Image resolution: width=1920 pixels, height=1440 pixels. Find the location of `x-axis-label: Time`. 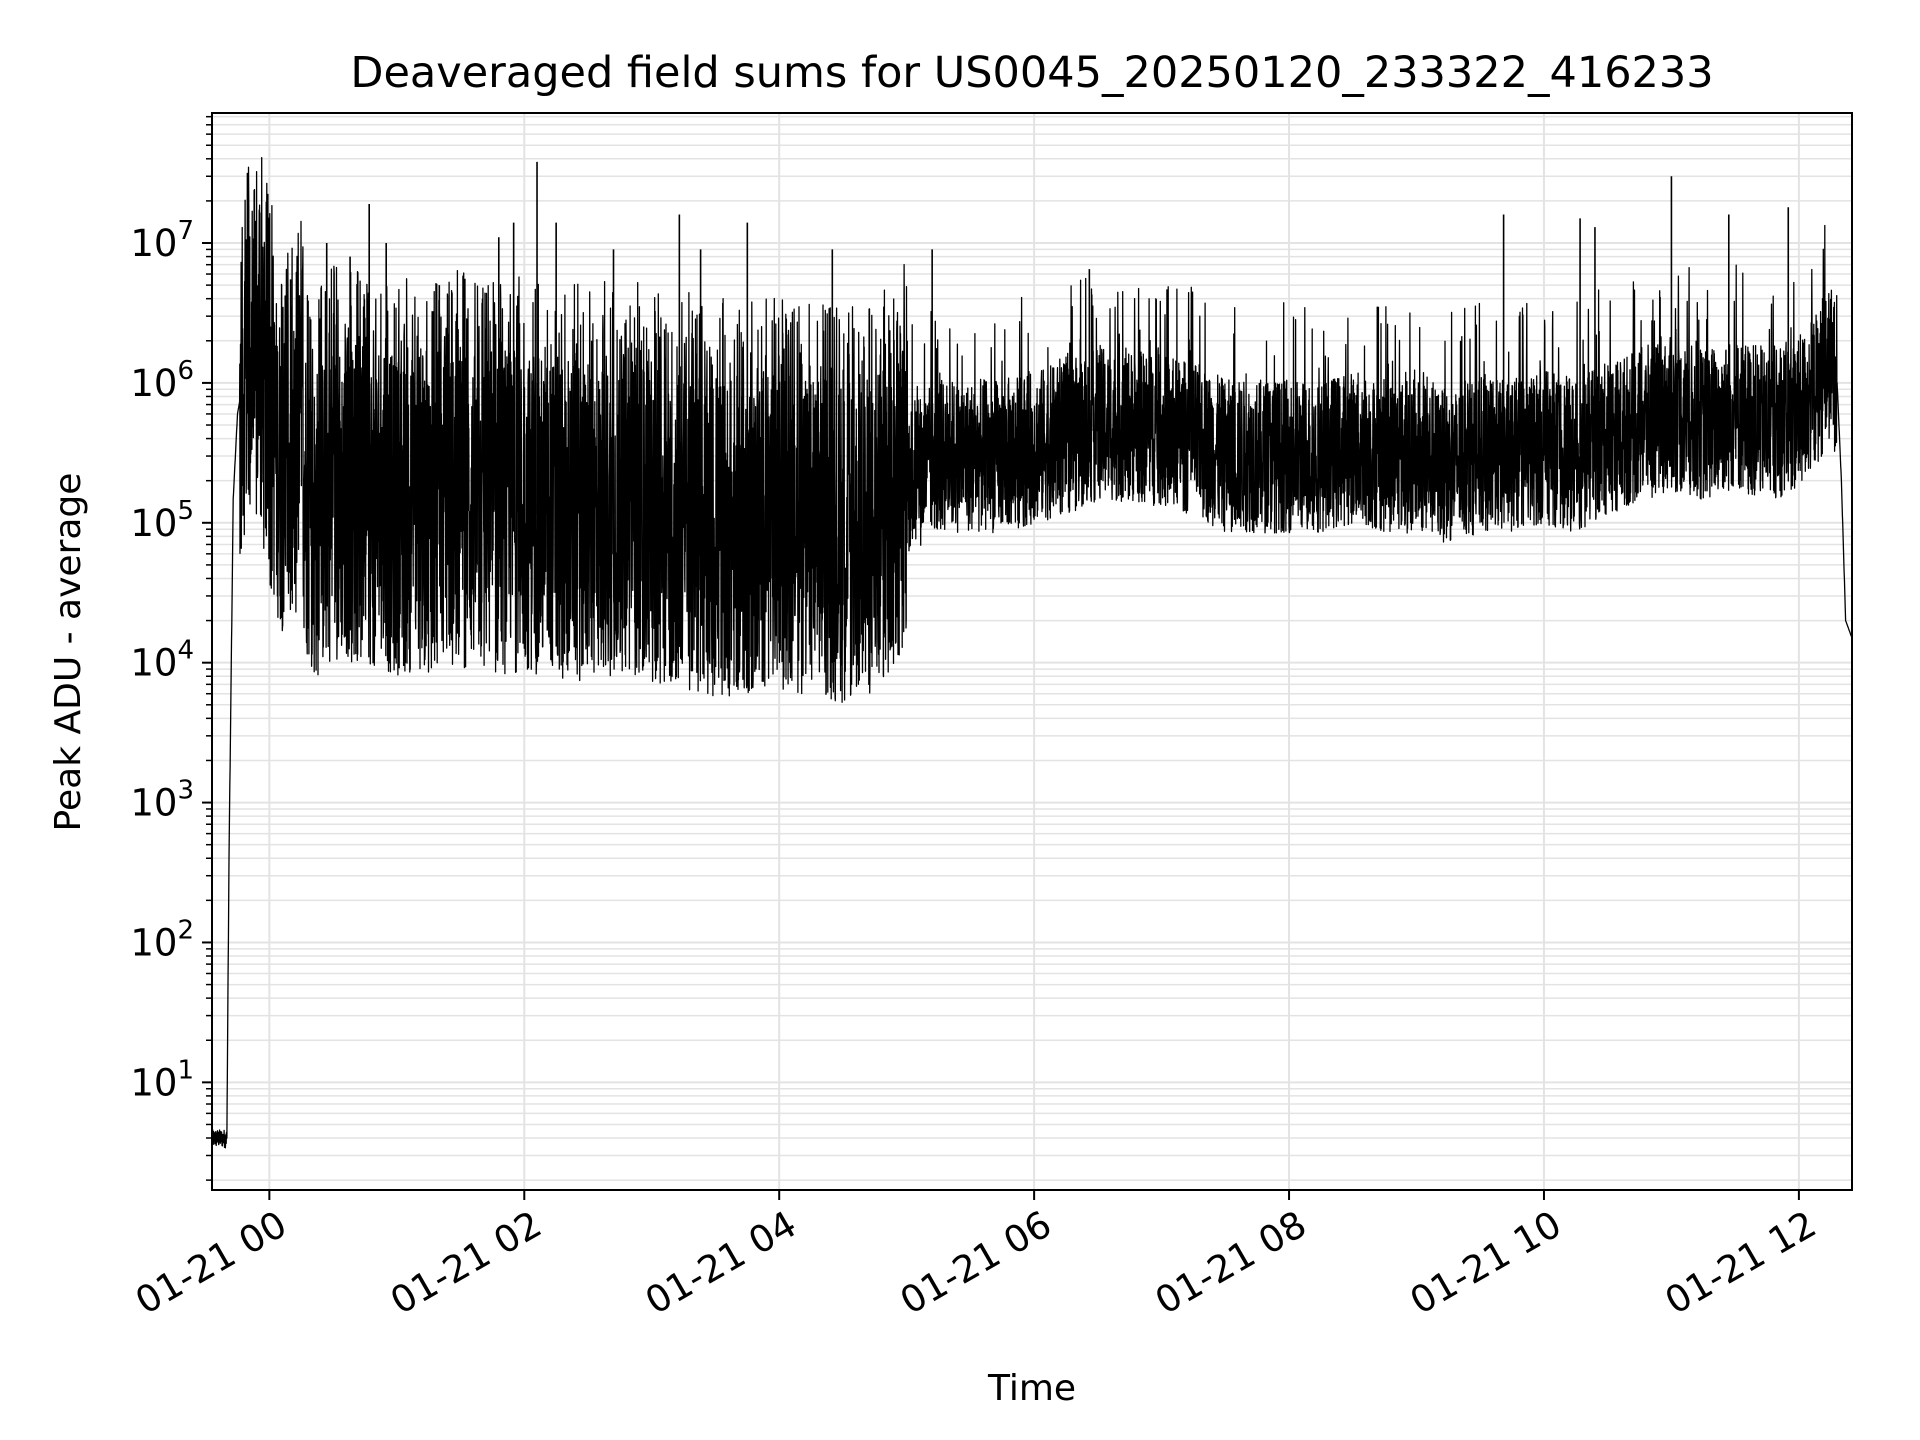

x-axis-label: Time is located at coordinates (1031, 1388).